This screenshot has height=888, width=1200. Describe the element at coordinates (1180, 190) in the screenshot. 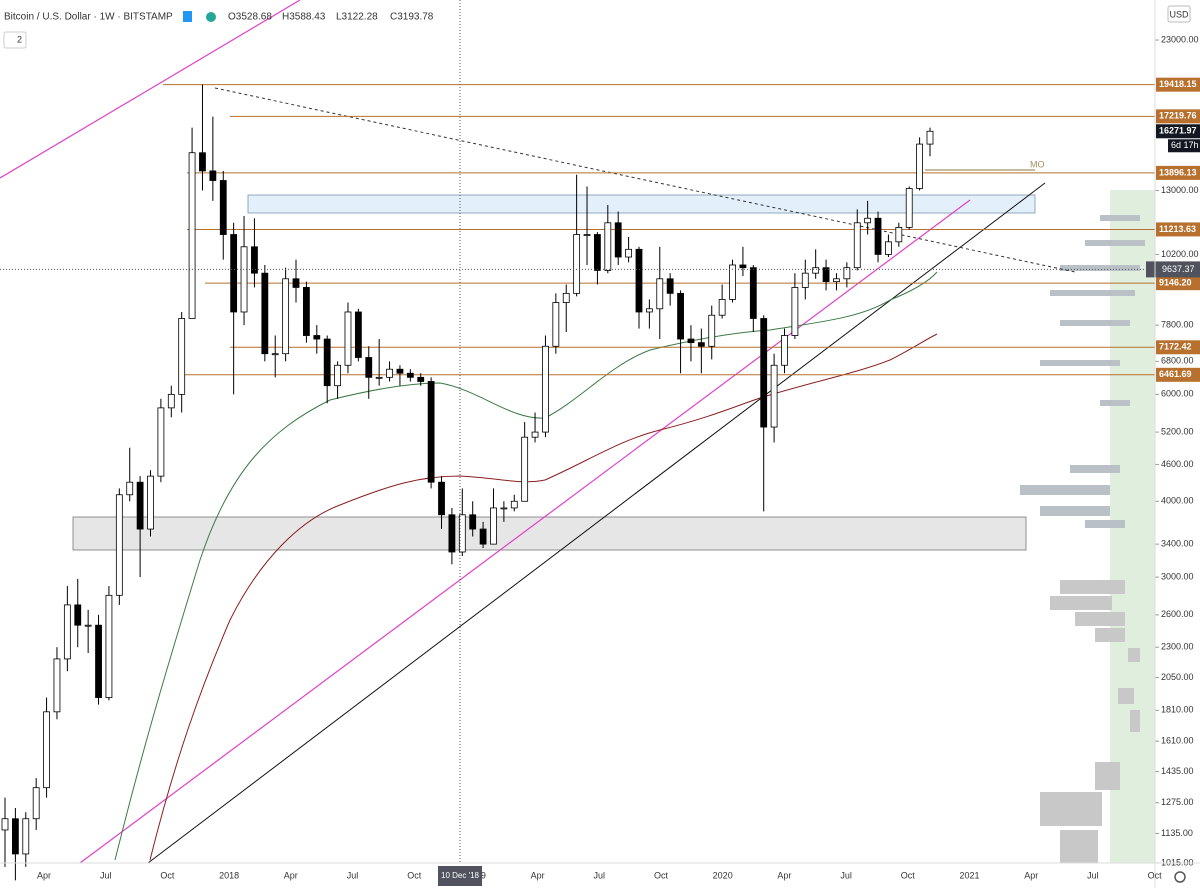

I see `y-tick-label: 13000.00` at that location.